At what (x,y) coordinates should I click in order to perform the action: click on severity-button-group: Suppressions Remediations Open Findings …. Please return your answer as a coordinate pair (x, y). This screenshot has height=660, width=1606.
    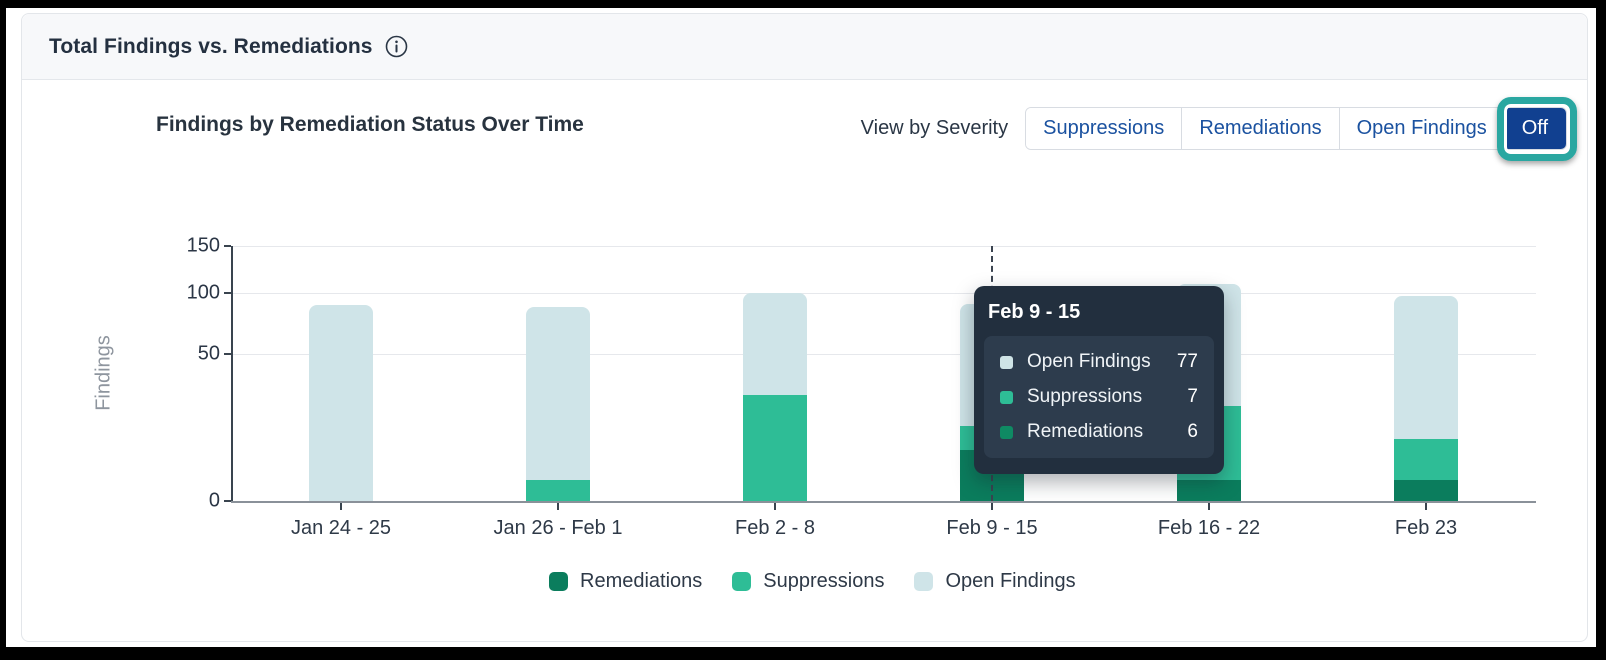
    Looking at the image, I should click on (1301, 129).